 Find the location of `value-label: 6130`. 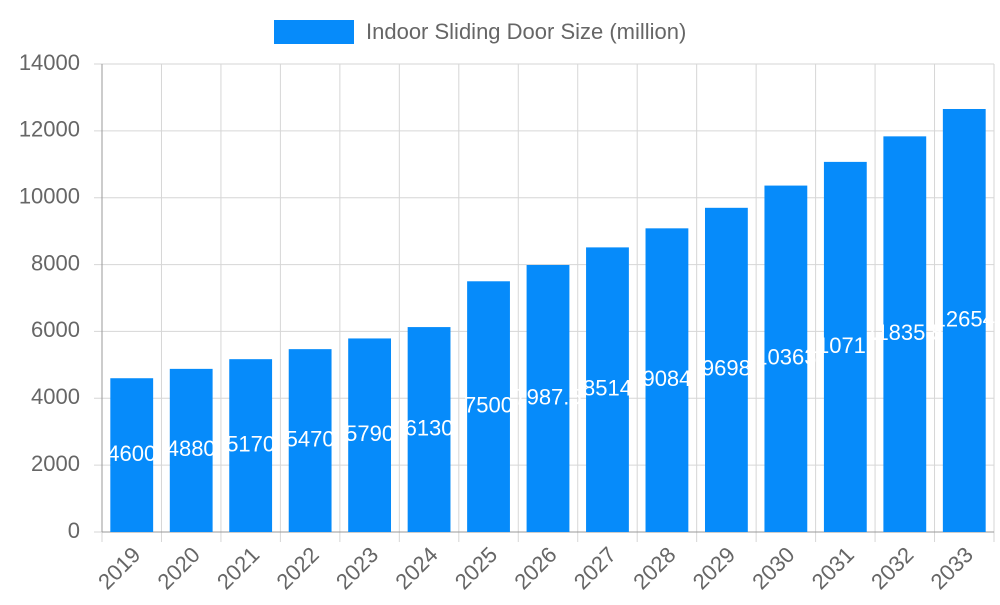

value-label: 6130 is located at coordinates (429, 427).